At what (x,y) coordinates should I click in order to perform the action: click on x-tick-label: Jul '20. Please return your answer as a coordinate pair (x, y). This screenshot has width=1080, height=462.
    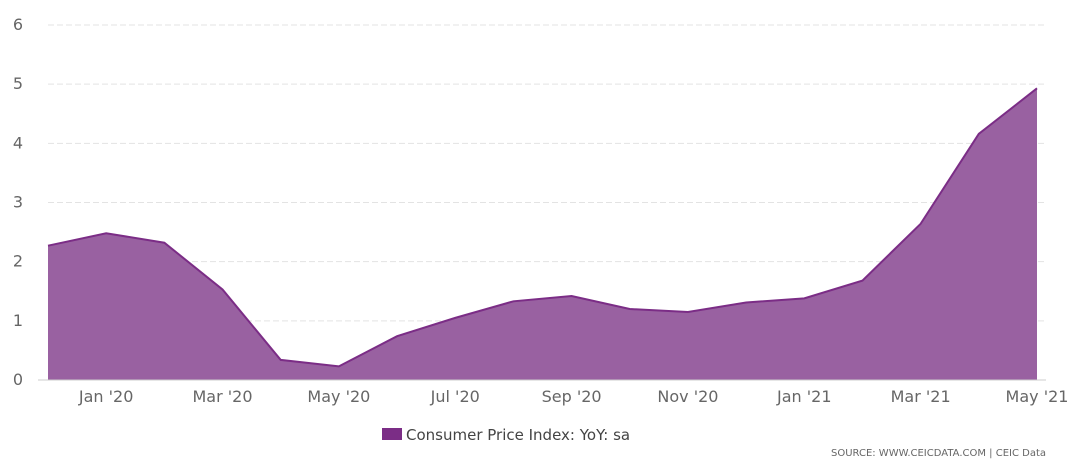
    Looking at the image, I should click on (455, 396).